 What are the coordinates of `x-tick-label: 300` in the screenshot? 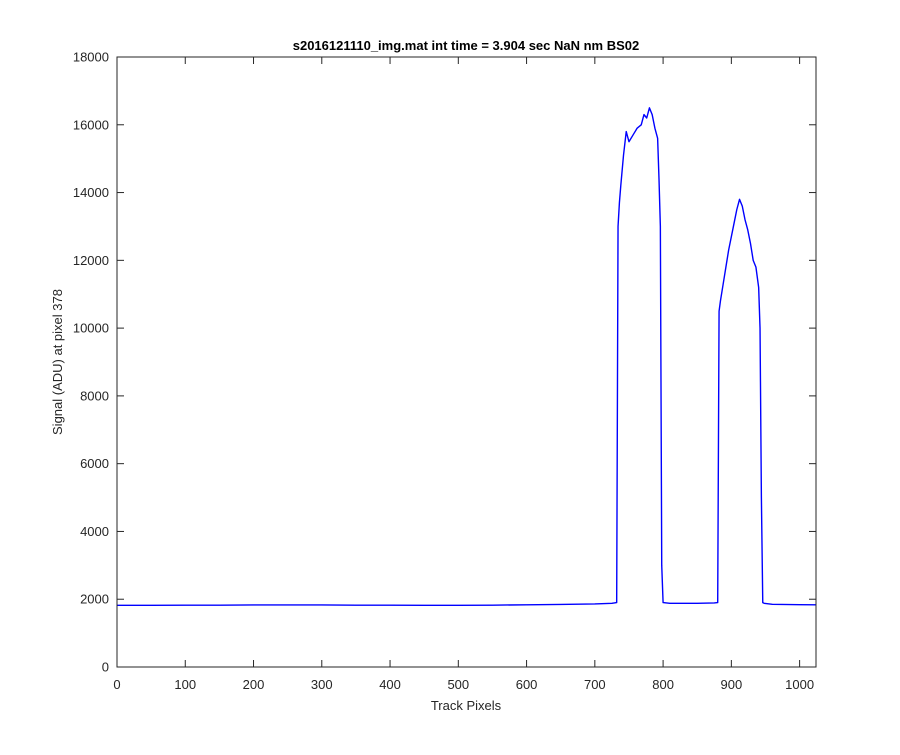 It's located at (322, 684).